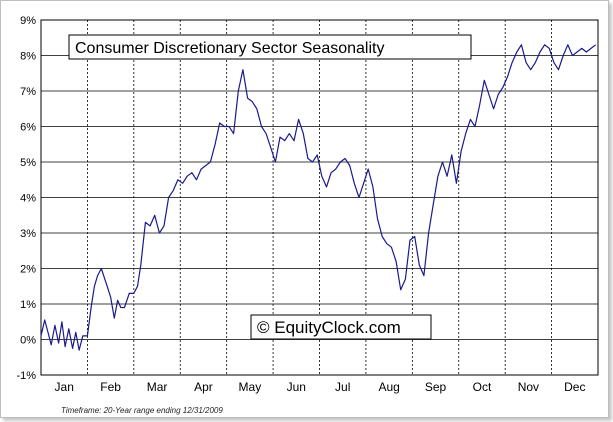 Image resolution: width=613 pixels, height=422 pixels. What do you see at coordinates (28, 234) in the screenshot?
I see `y-tick-label: 3%` at bounding box center [28, 234].